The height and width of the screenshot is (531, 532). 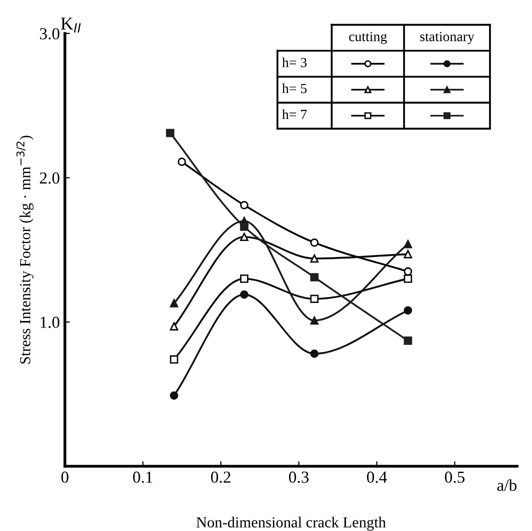 What do you see at coordinates (294, 114) in the screenshot?
I see `annotation: h= 7` at bounding box center [294, 114].